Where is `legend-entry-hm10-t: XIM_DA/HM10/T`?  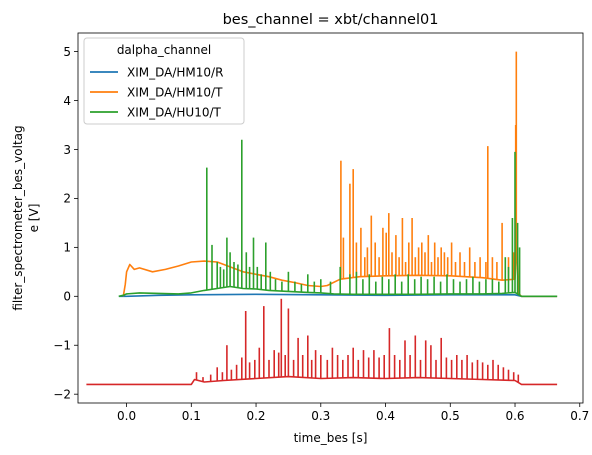 legend-entry-hm10-t: XIM_DA/HM10/T is located at coordinates (175, 93).